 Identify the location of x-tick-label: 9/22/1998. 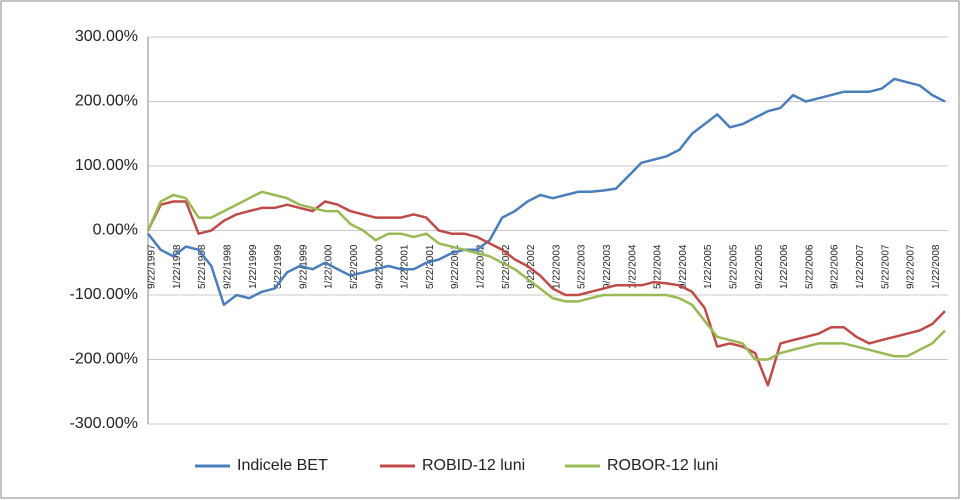
(228, 266).